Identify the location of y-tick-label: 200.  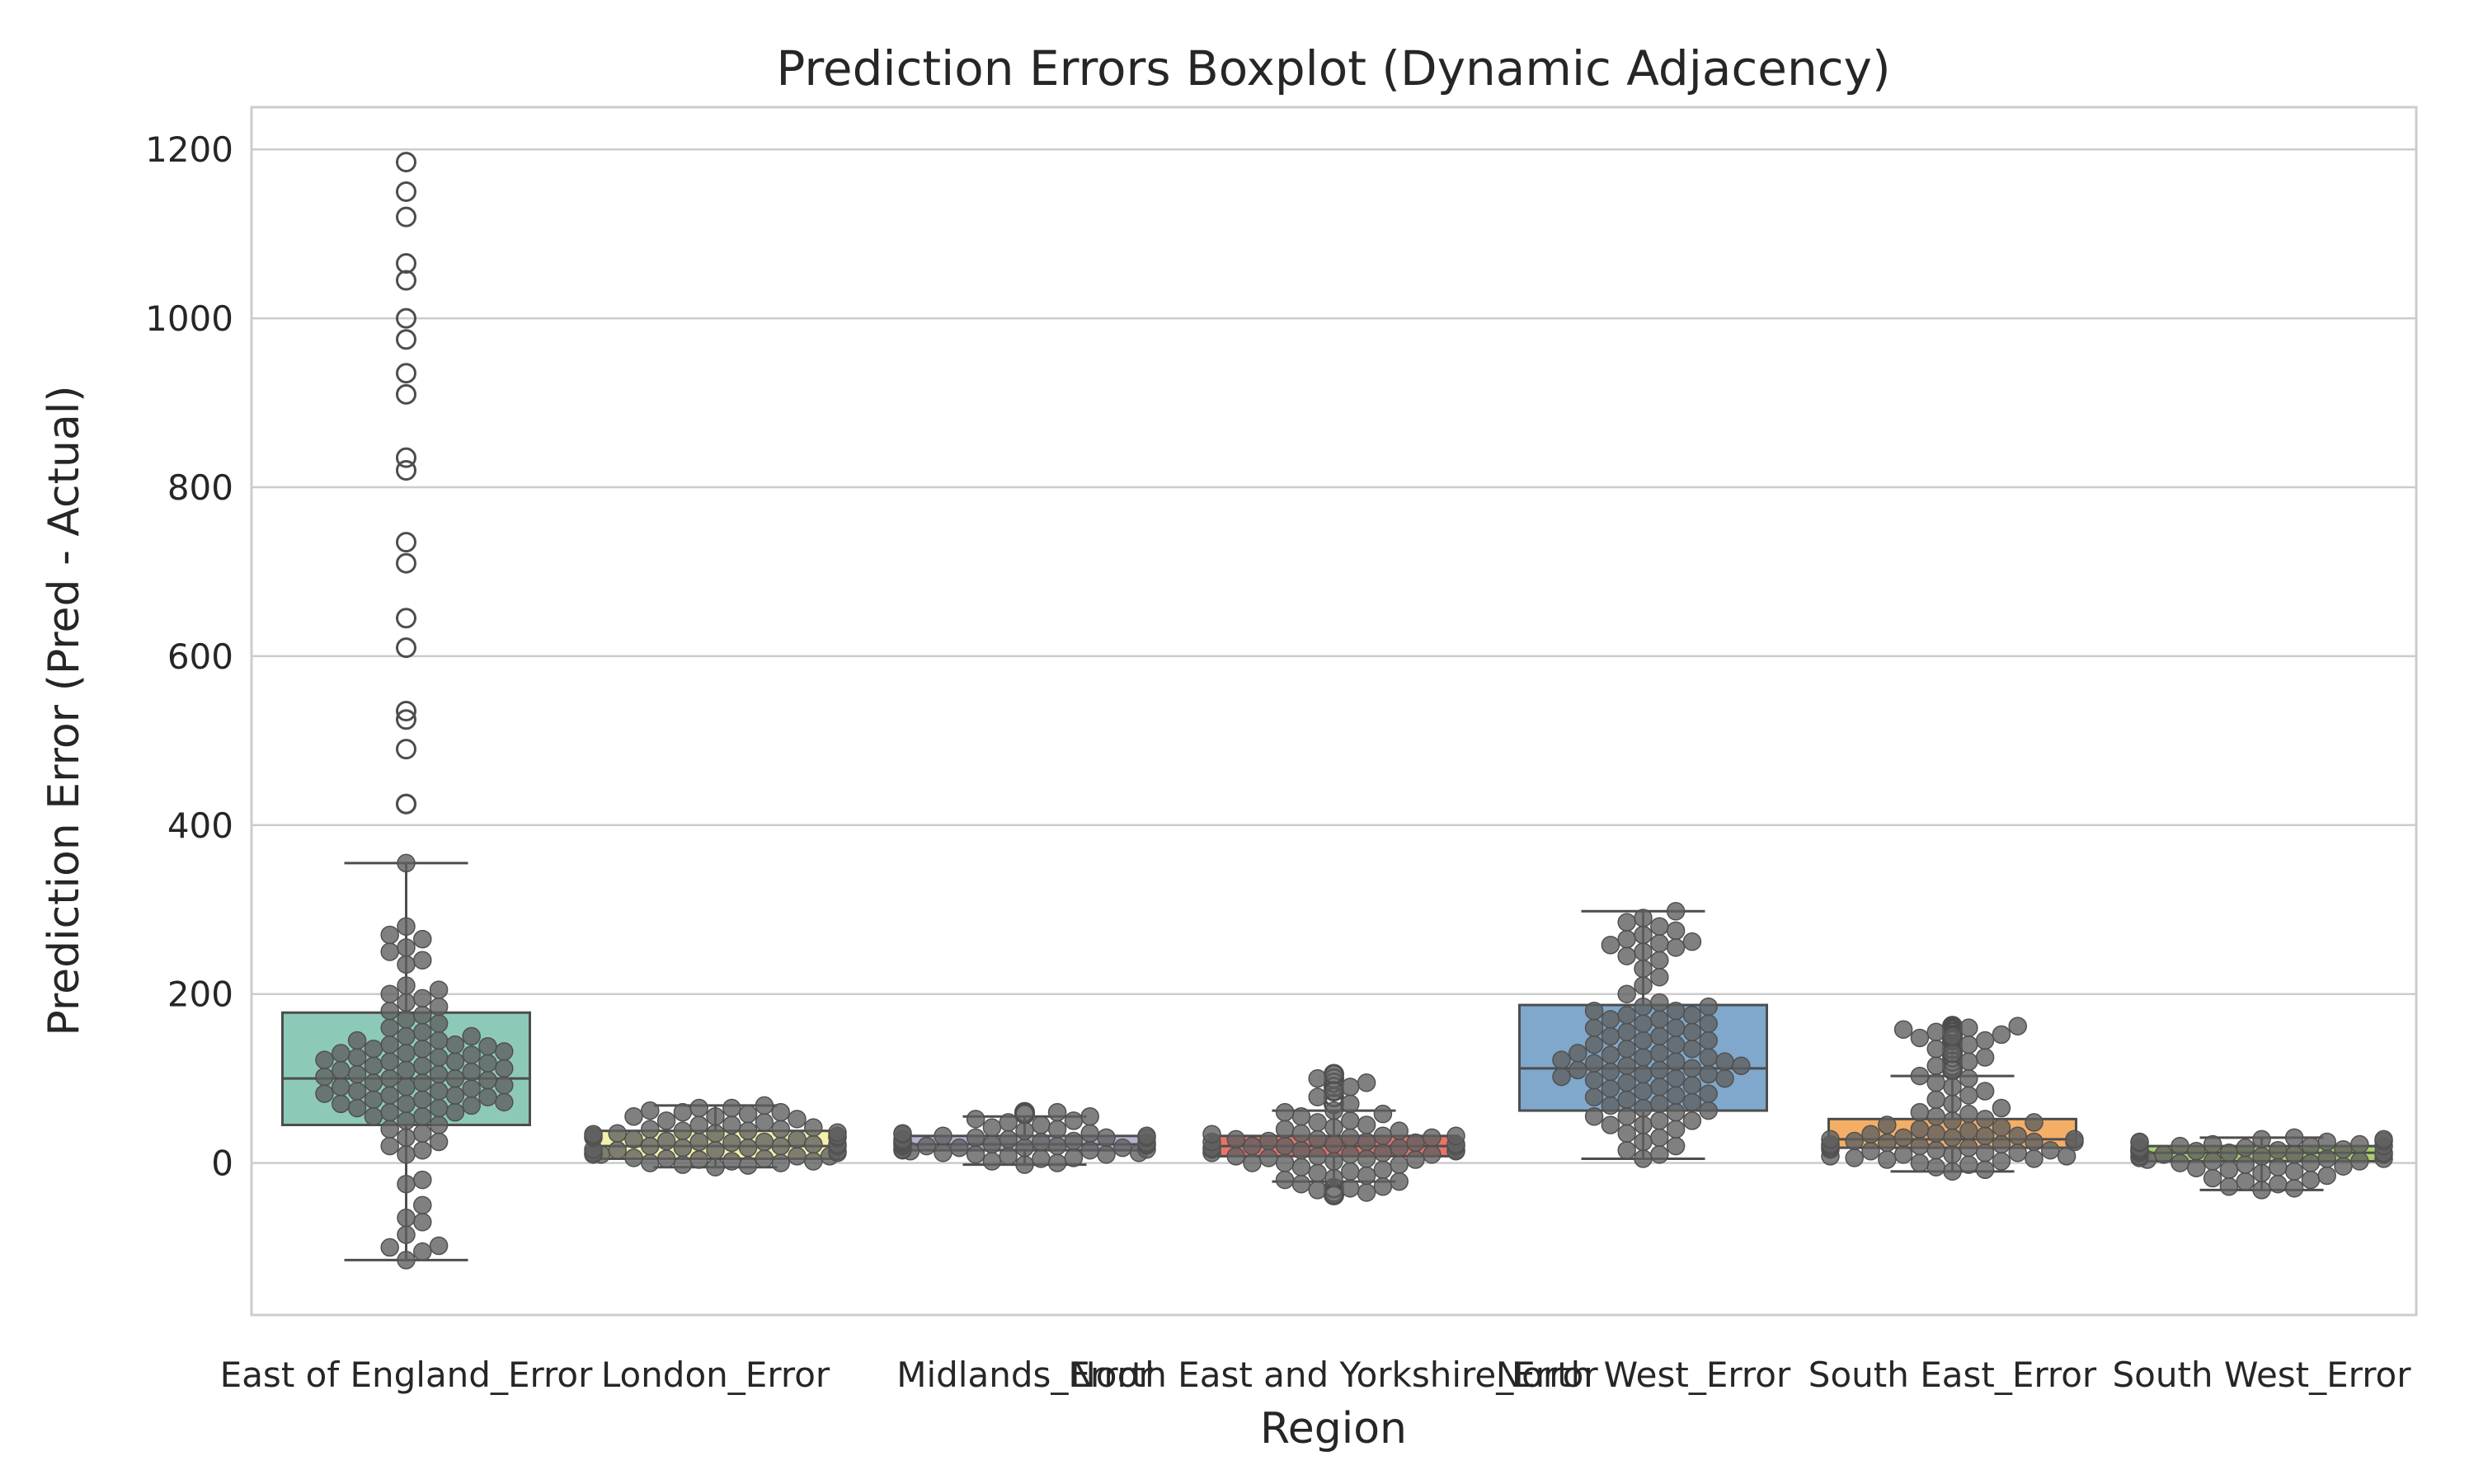
(200, 994).